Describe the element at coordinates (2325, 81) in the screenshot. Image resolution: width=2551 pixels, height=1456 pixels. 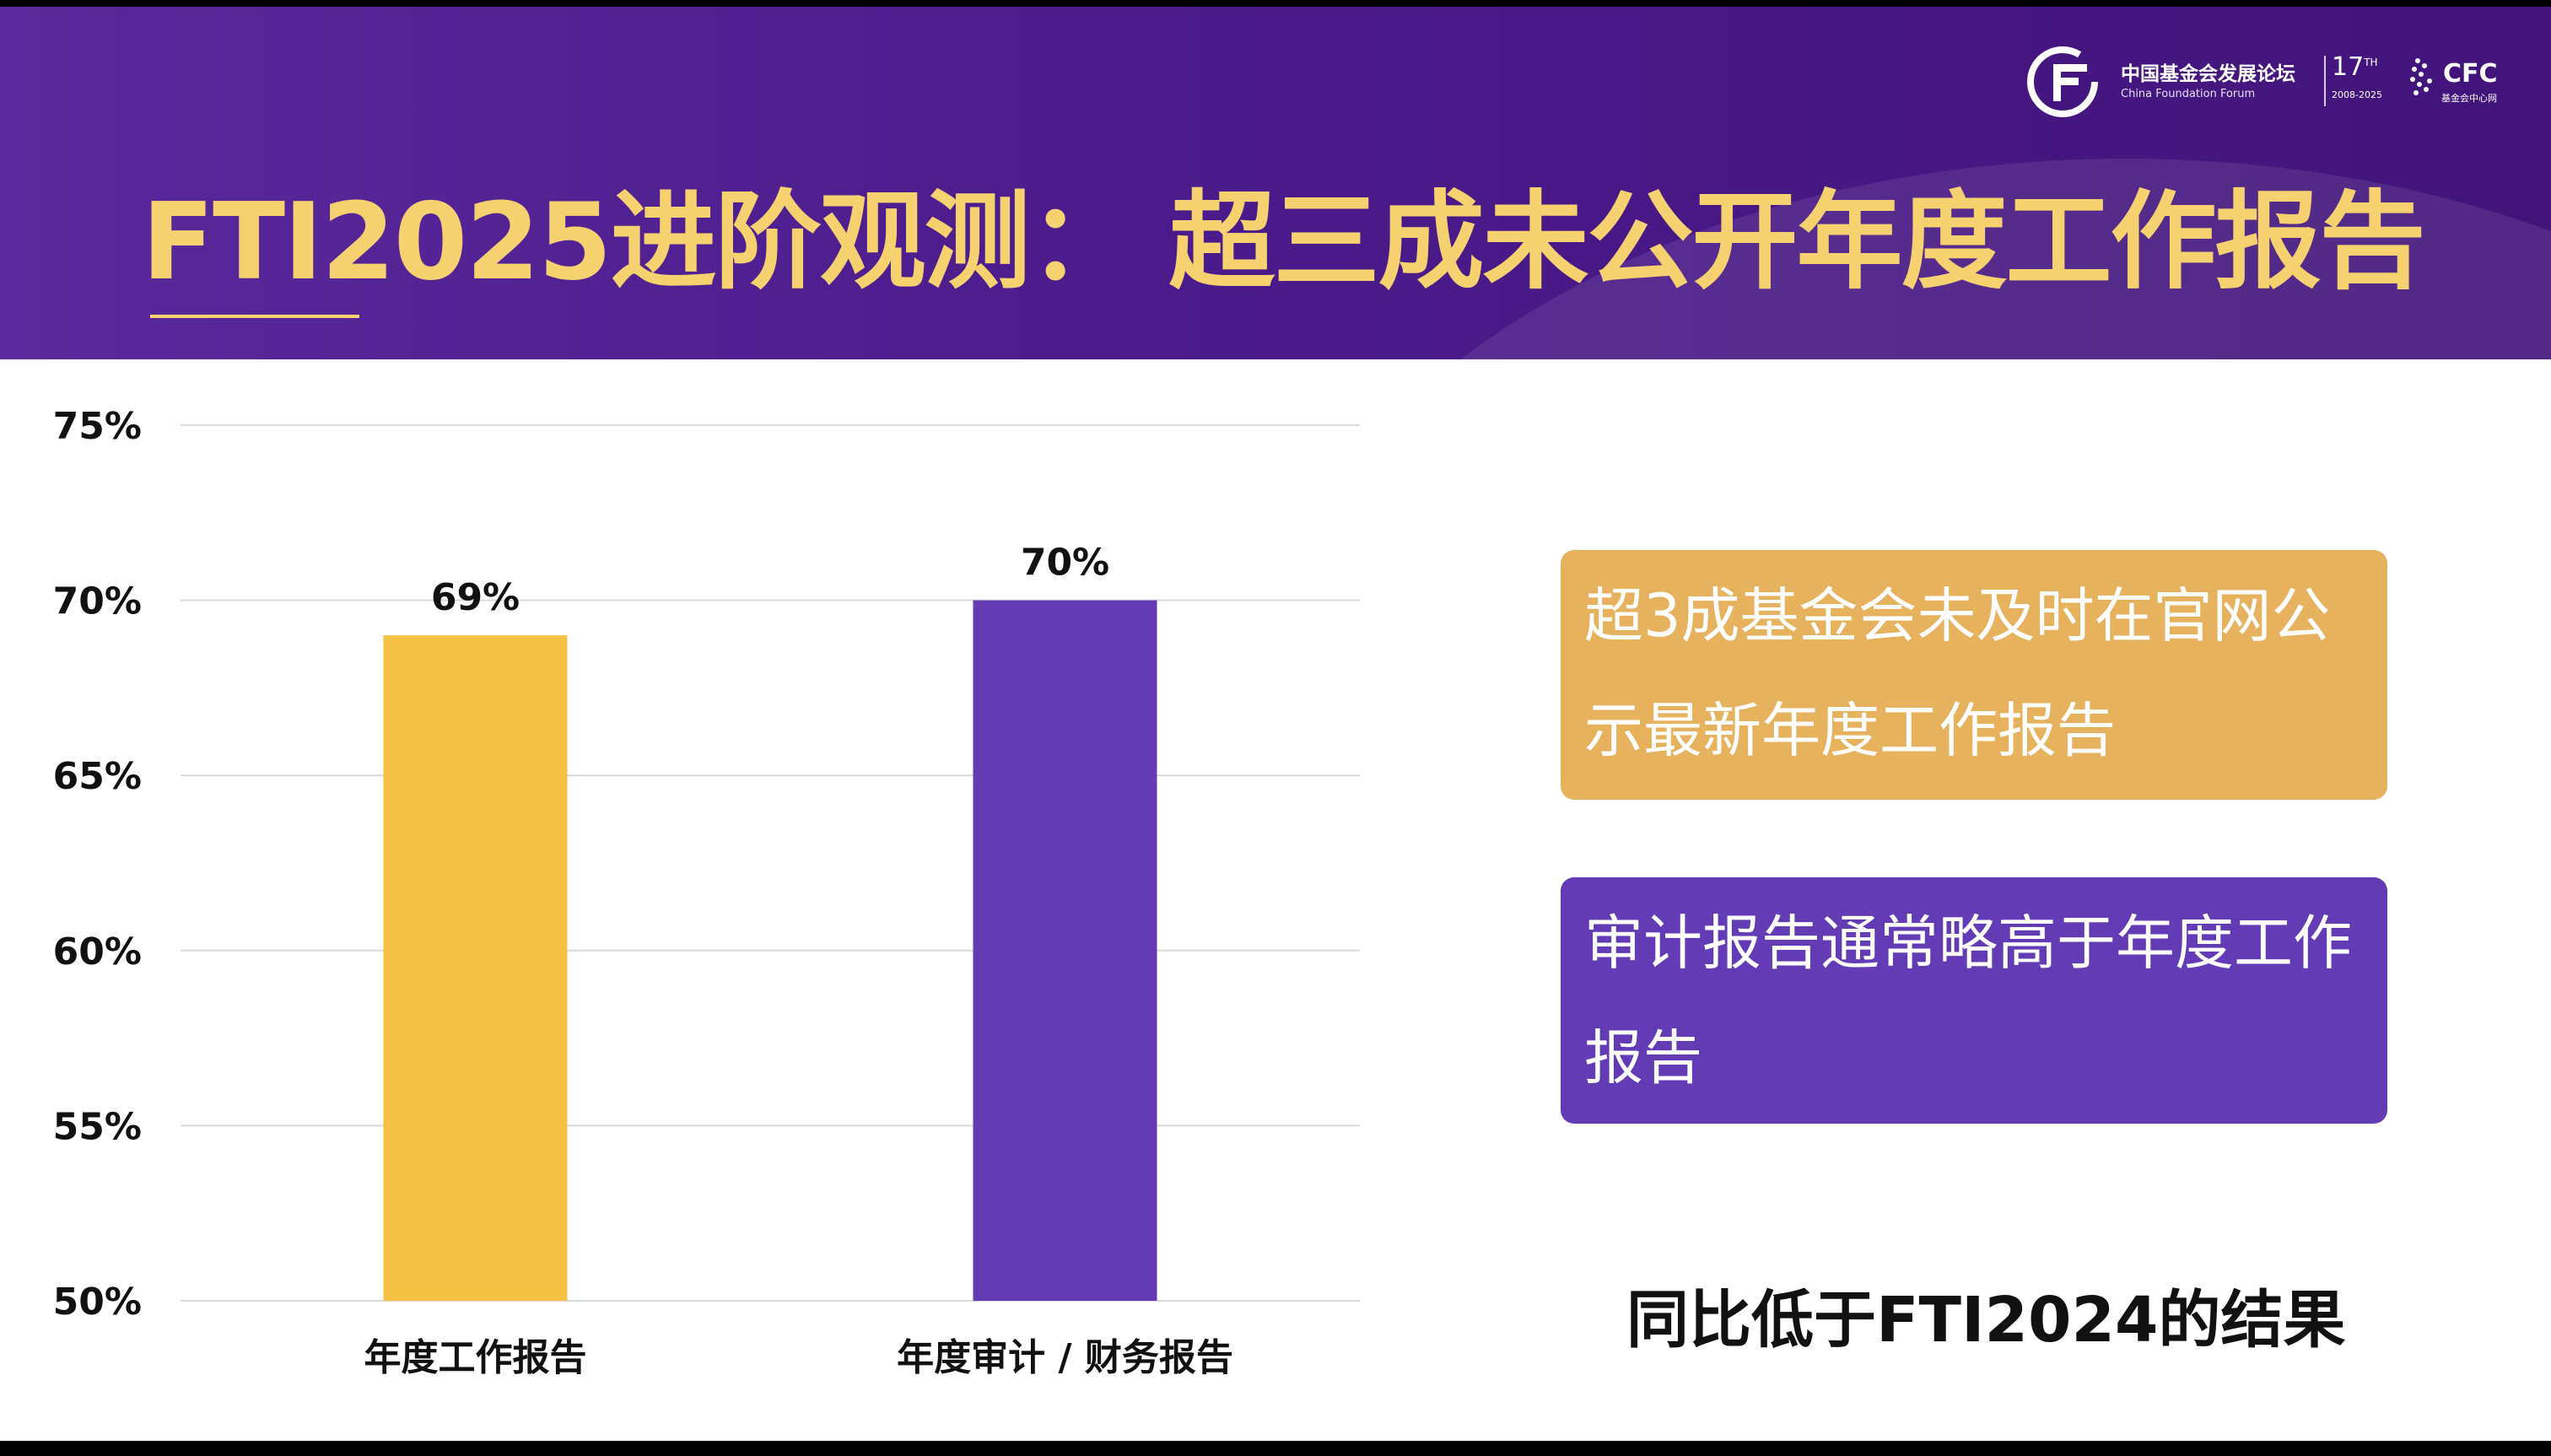
I see `logo-separator` at that location.